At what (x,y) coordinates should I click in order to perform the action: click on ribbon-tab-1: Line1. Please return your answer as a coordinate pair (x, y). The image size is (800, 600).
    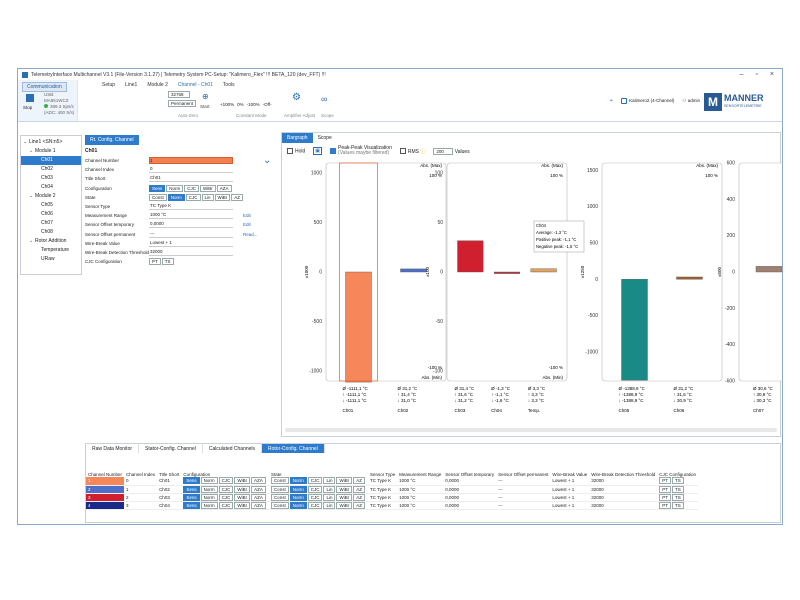
    Looking at the image, I should click on (131, 85).